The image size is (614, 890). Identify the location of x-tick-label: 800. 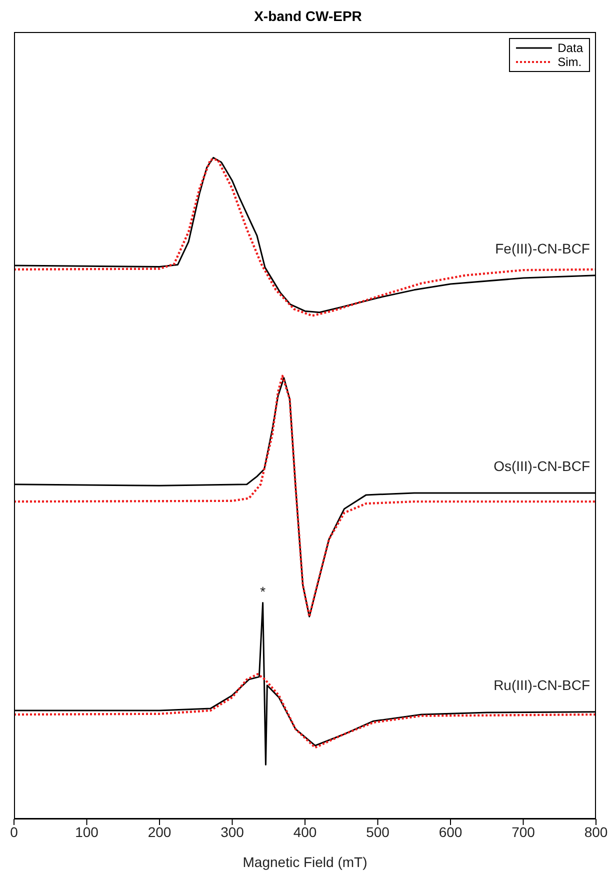
(596, 832).